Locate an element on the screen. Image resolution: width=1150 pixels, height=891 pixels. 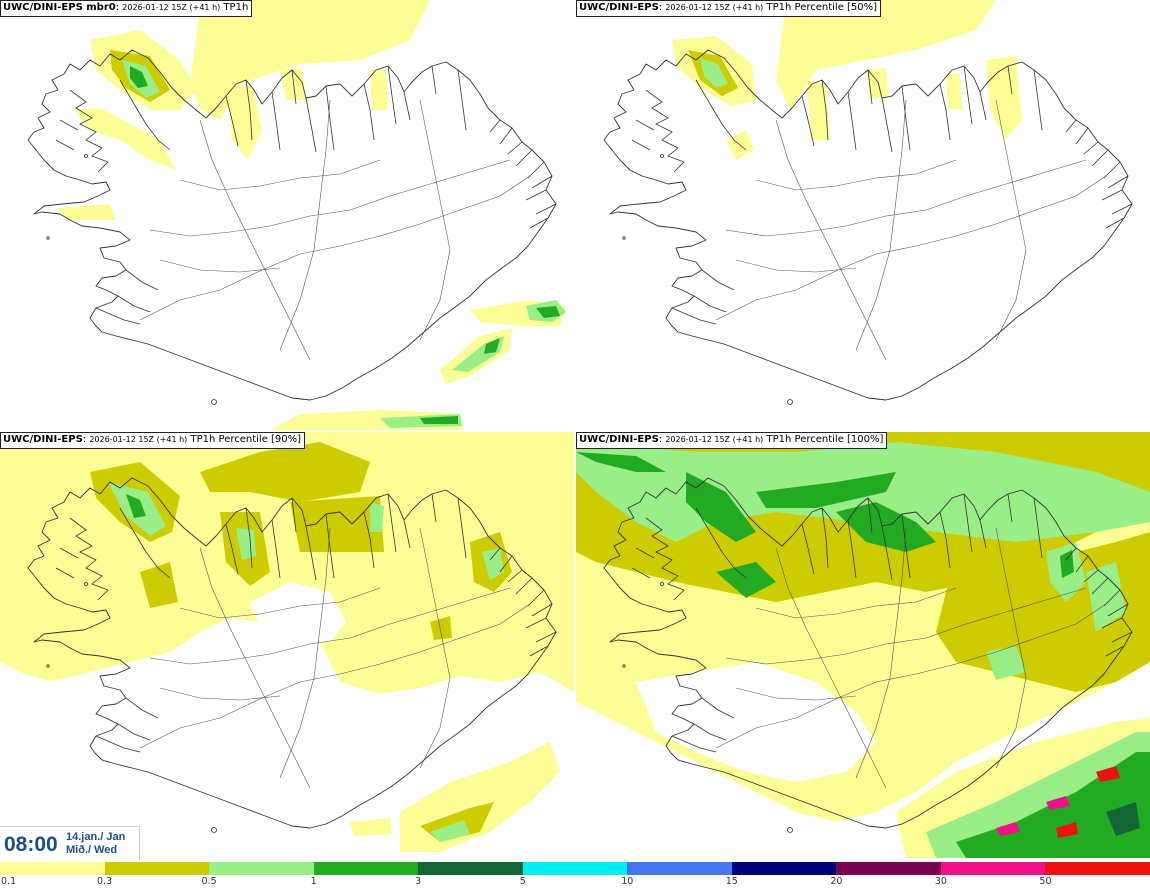
field-name: TP1h Percentile [50%] is located at coordinates (822, 7).